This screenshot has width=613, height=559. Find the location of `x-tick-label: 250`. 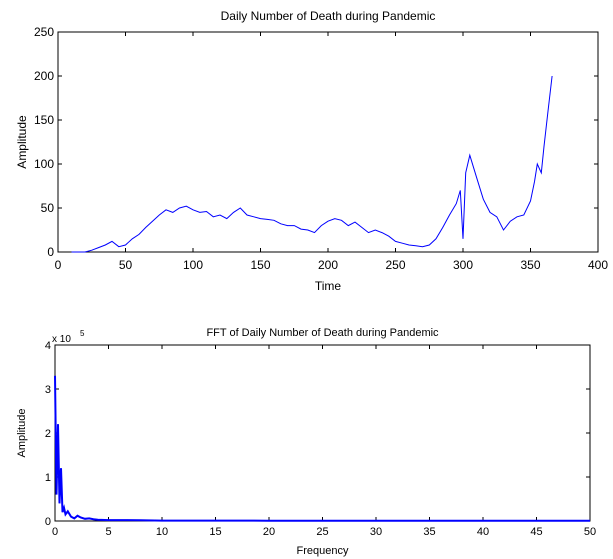

x-tick-label: 250 is located at coordinates (395, 265).